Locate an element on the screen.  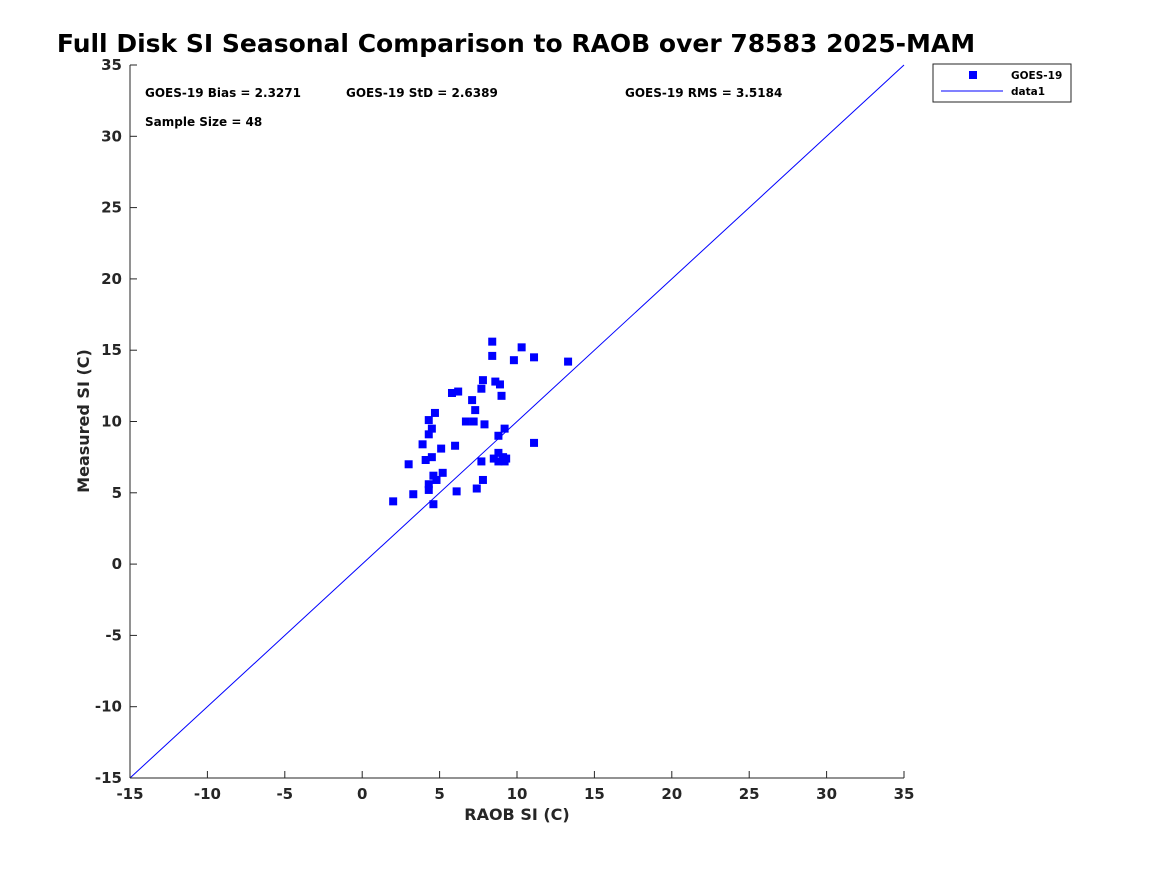
legend: GOES-19 data1 is located at coordinates (1002, 83).